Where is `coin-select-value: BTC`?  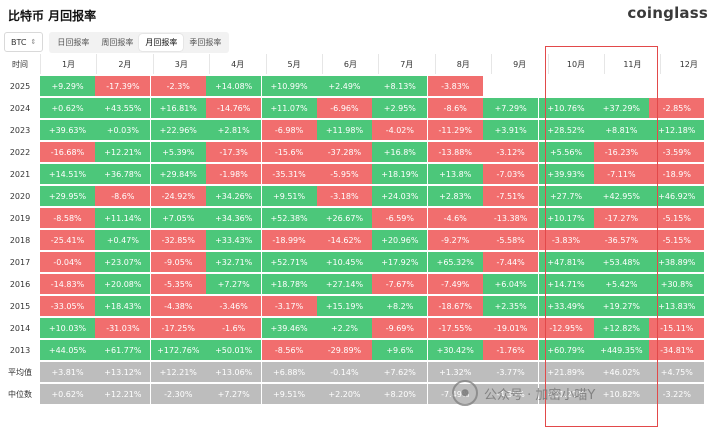 coin-select-value: BTC is located at coordinates (19, 42).